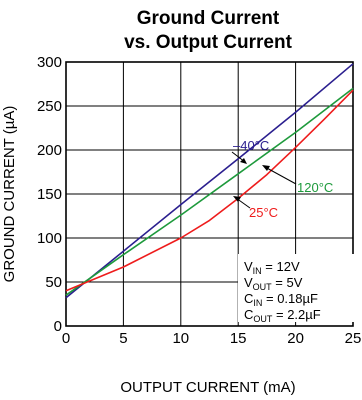  Describe the element at coordinates (49, 106) in the screenshot. I see `y-tick-label: 250` at that location.